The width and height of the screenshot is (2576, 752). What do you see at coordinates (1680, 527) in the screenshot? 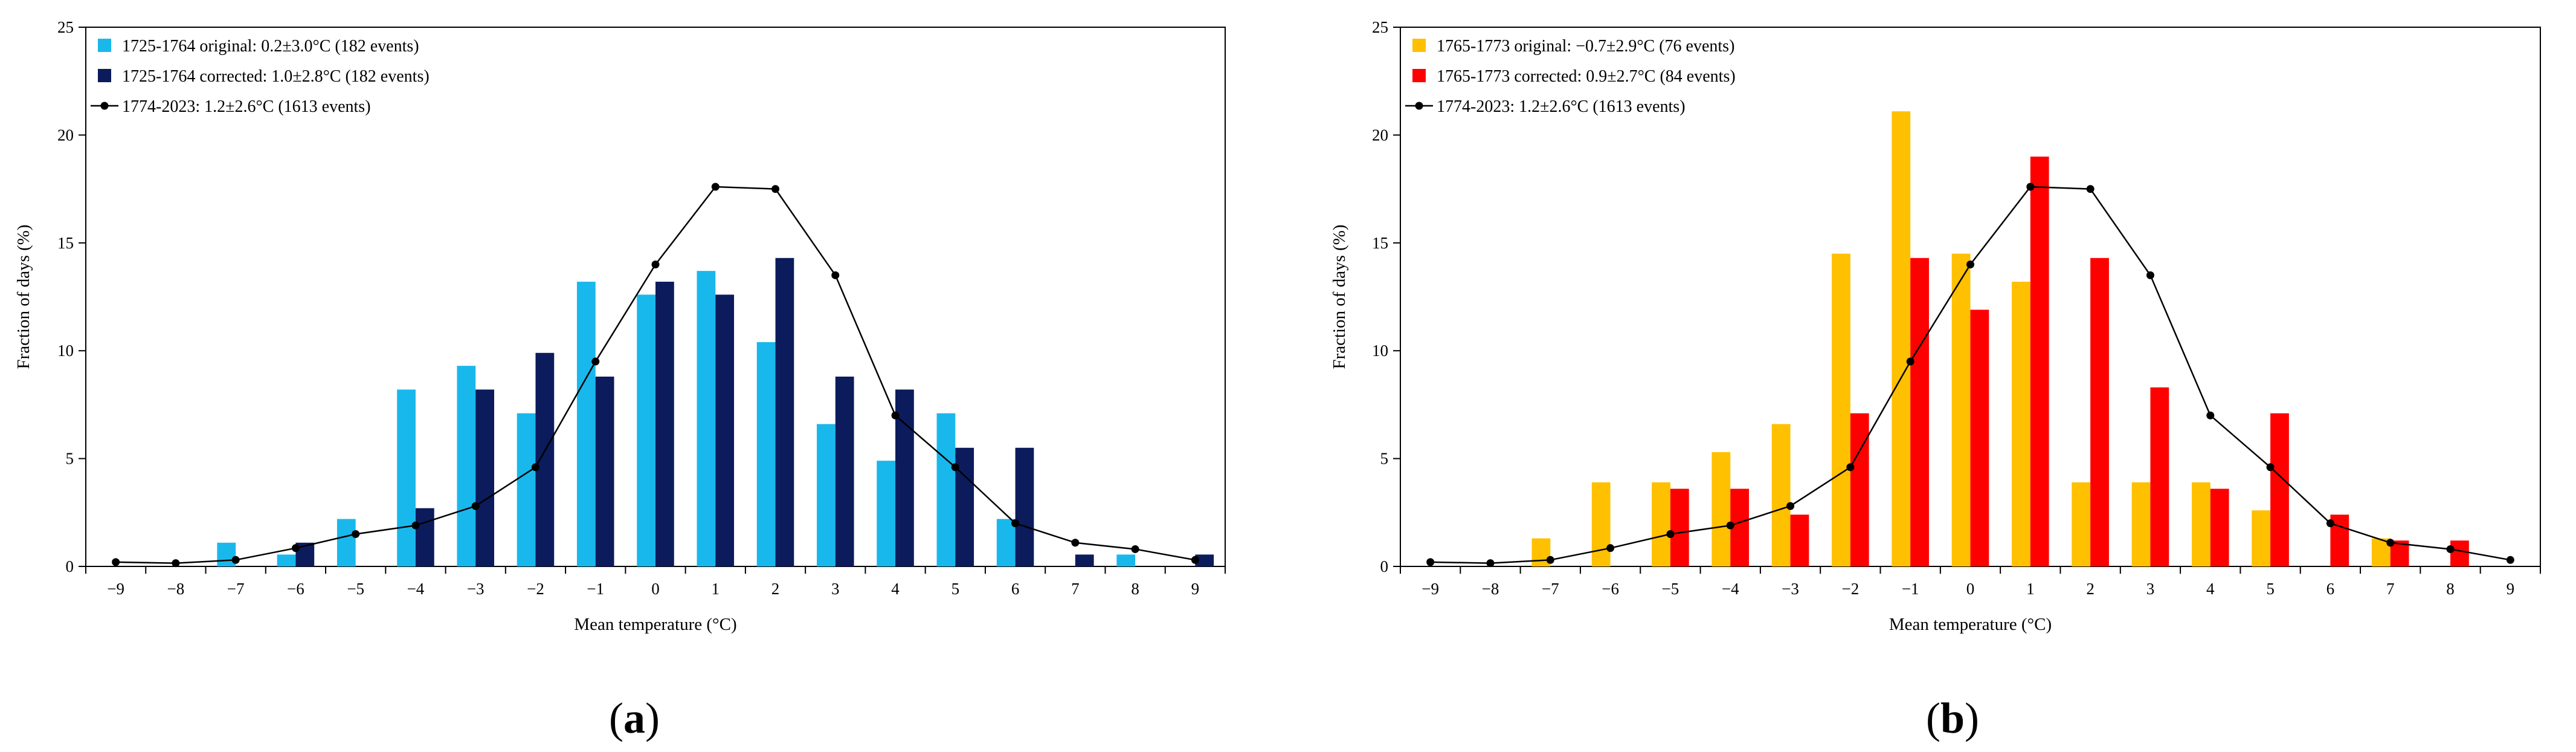
I see `bar-corrected-−5` at bounding box center [1680, 527].